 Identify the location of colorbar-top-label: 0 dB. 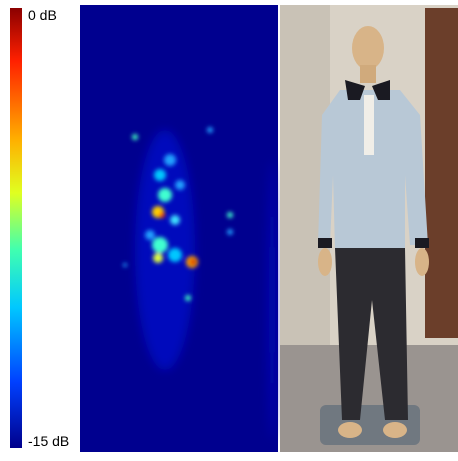
(42, 15).